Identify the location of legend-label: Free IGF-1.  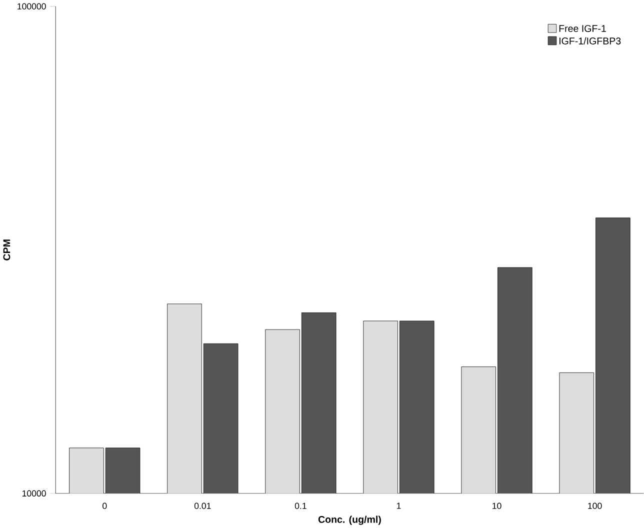
(582, 28).